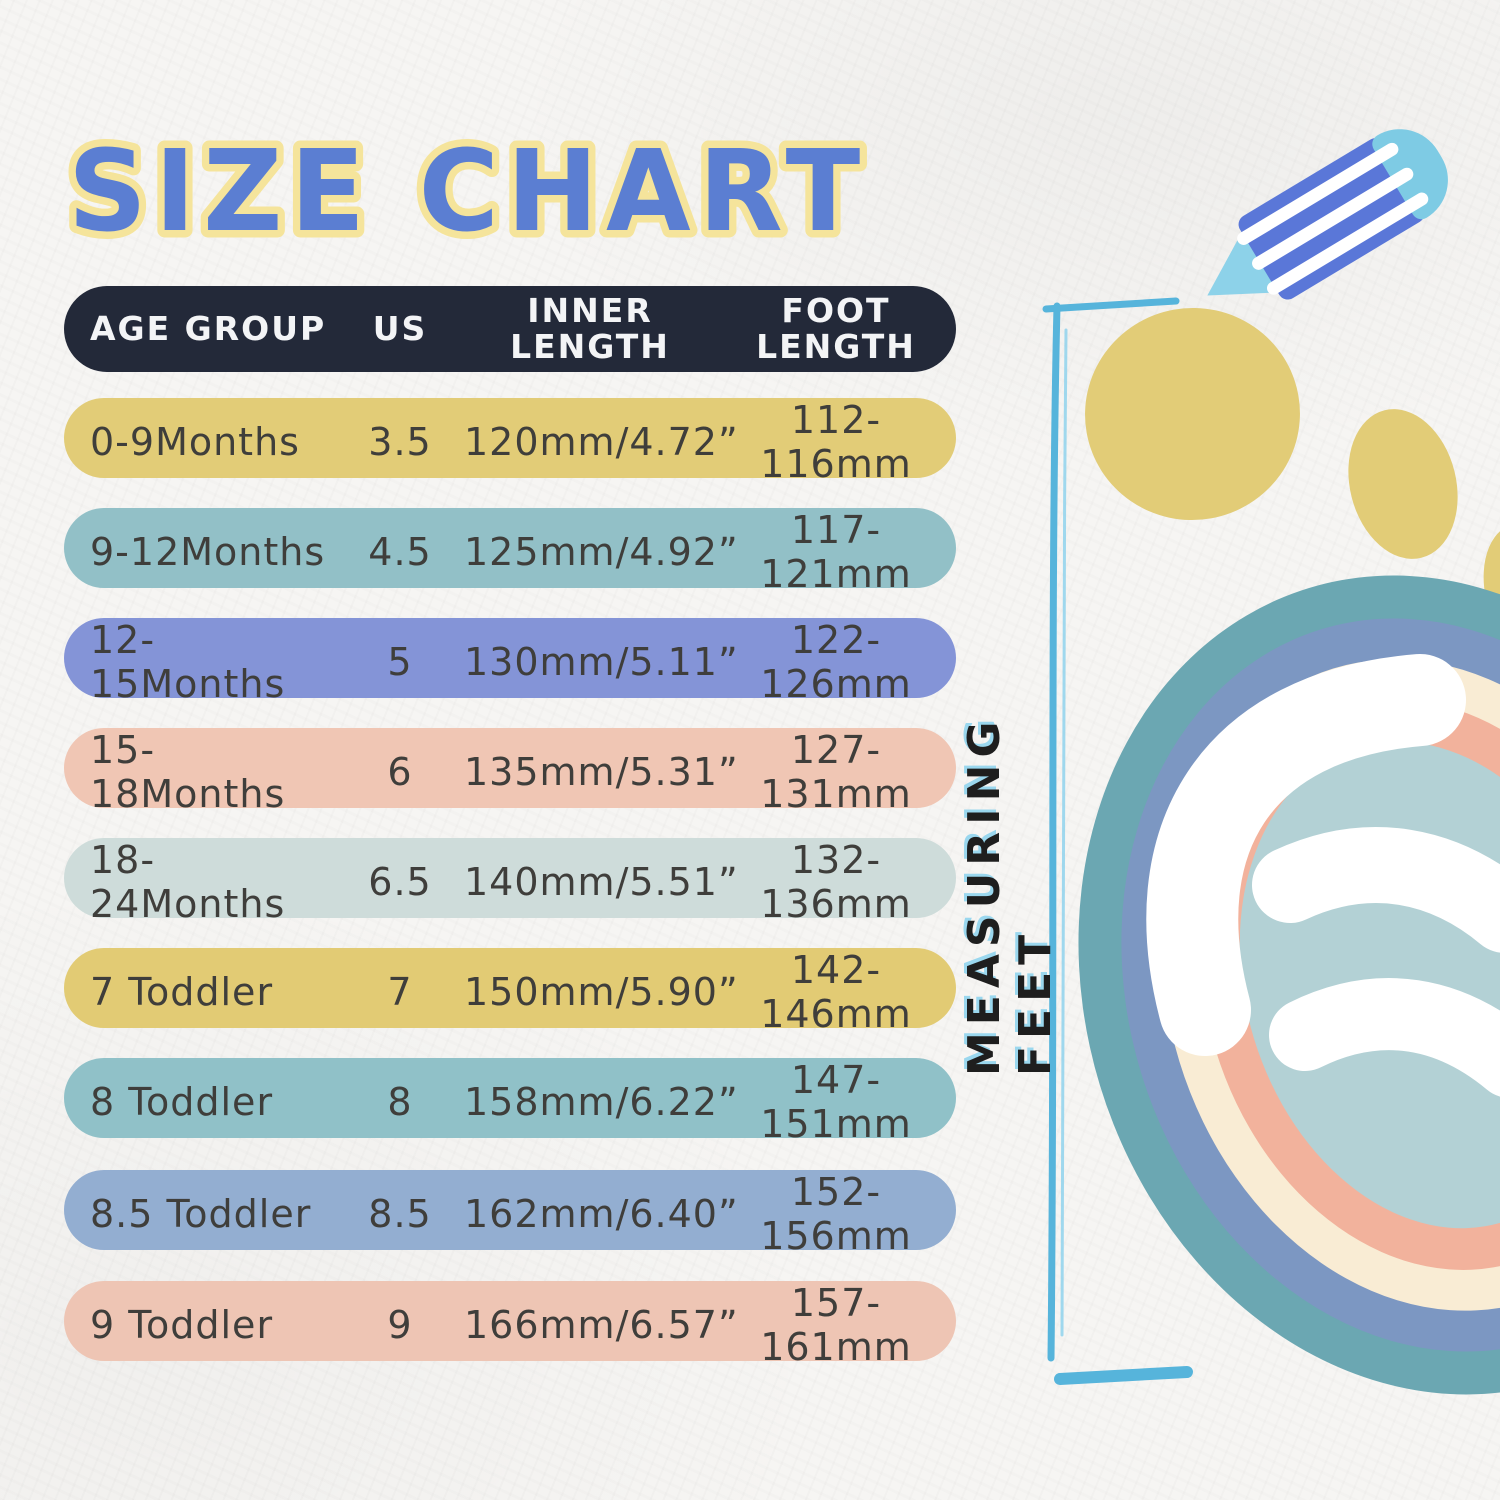 Image resolution: width=1500 pixels, height=1500 pixels. I want to click on measuring-feet-label: MEASURING FEET, so click(1010, 895).